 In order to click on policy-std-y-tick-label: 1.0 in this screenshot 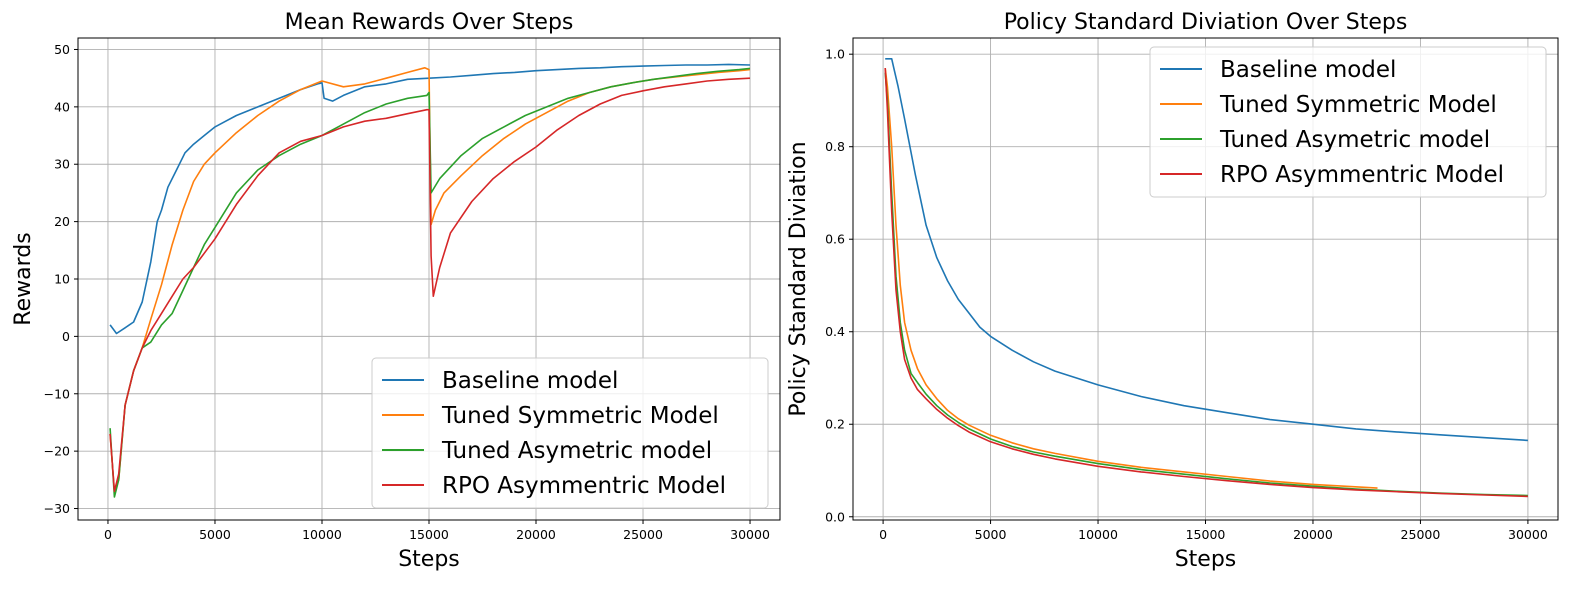, I will do `click(835, 54)`.